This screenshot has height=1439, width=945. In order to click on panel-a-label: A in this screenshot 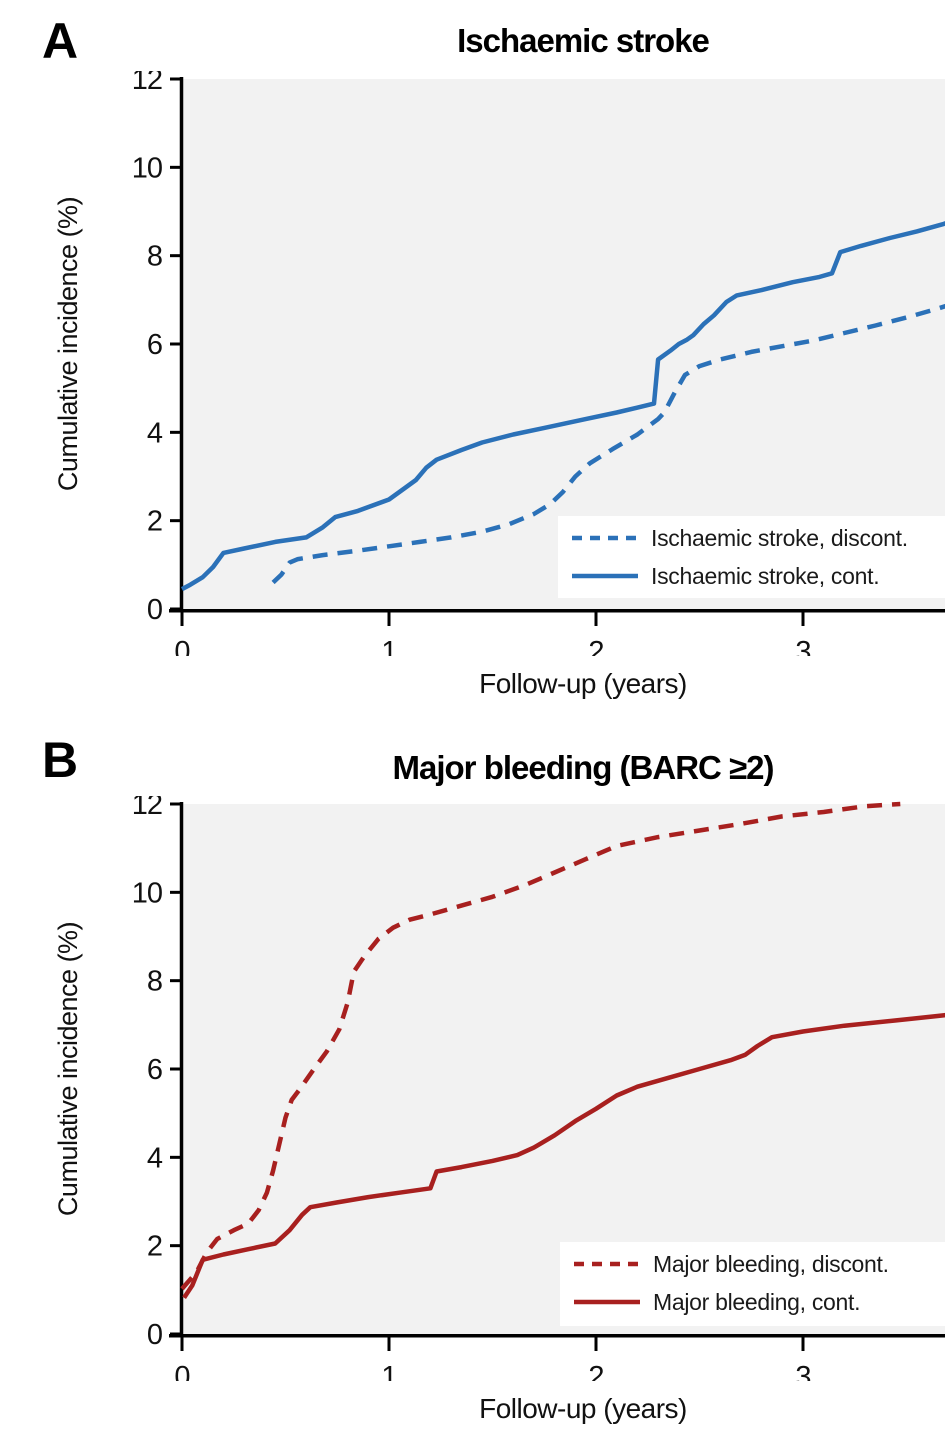, I will do `click(60, 41)`.